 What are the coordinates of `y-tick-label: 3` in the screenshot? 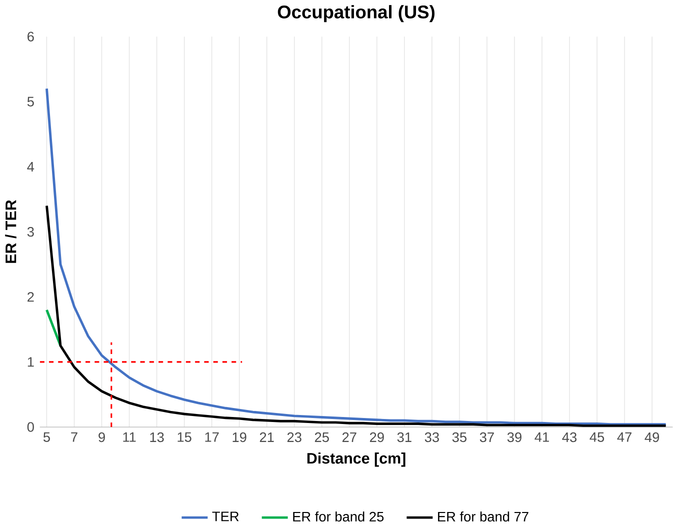 It's located at (30, 232).